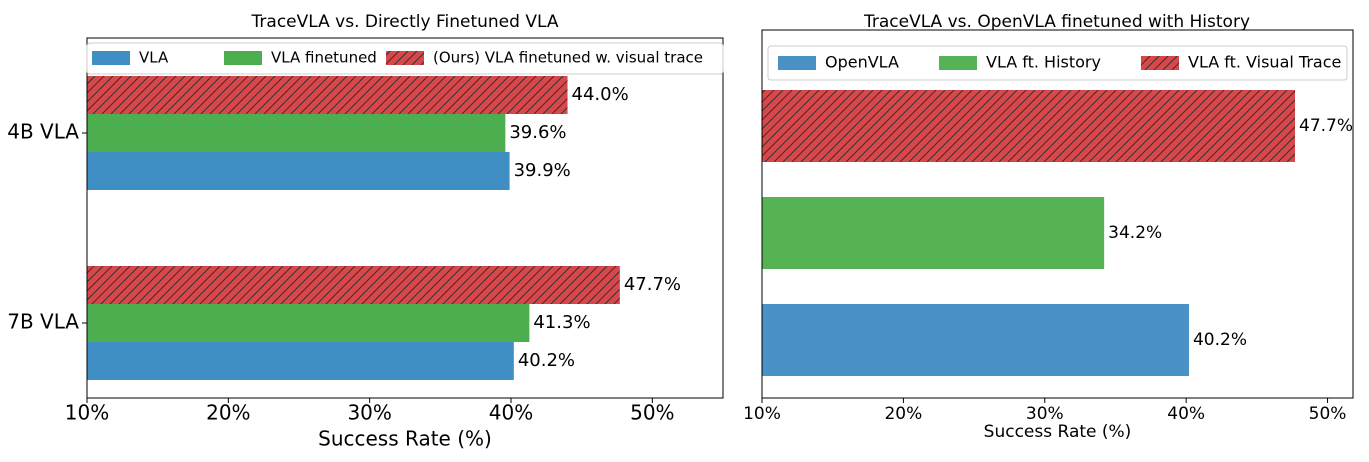 This screenshot has width=1369, height=462. I want to click on chart-title: TraceVLA vs. Directly Finetuned VLA, so click(405, 22).